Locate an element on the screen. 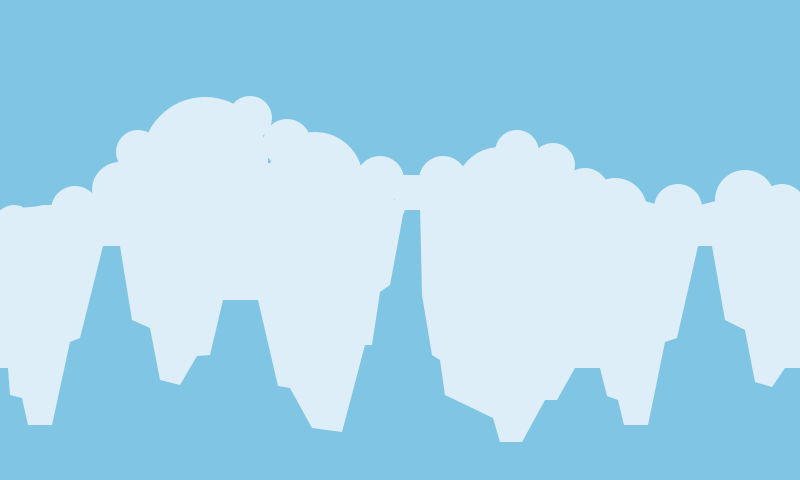 Image resolution: width=800 pixels, height=480 pixels. cloud-bridge is located at coordinates (412, 192).